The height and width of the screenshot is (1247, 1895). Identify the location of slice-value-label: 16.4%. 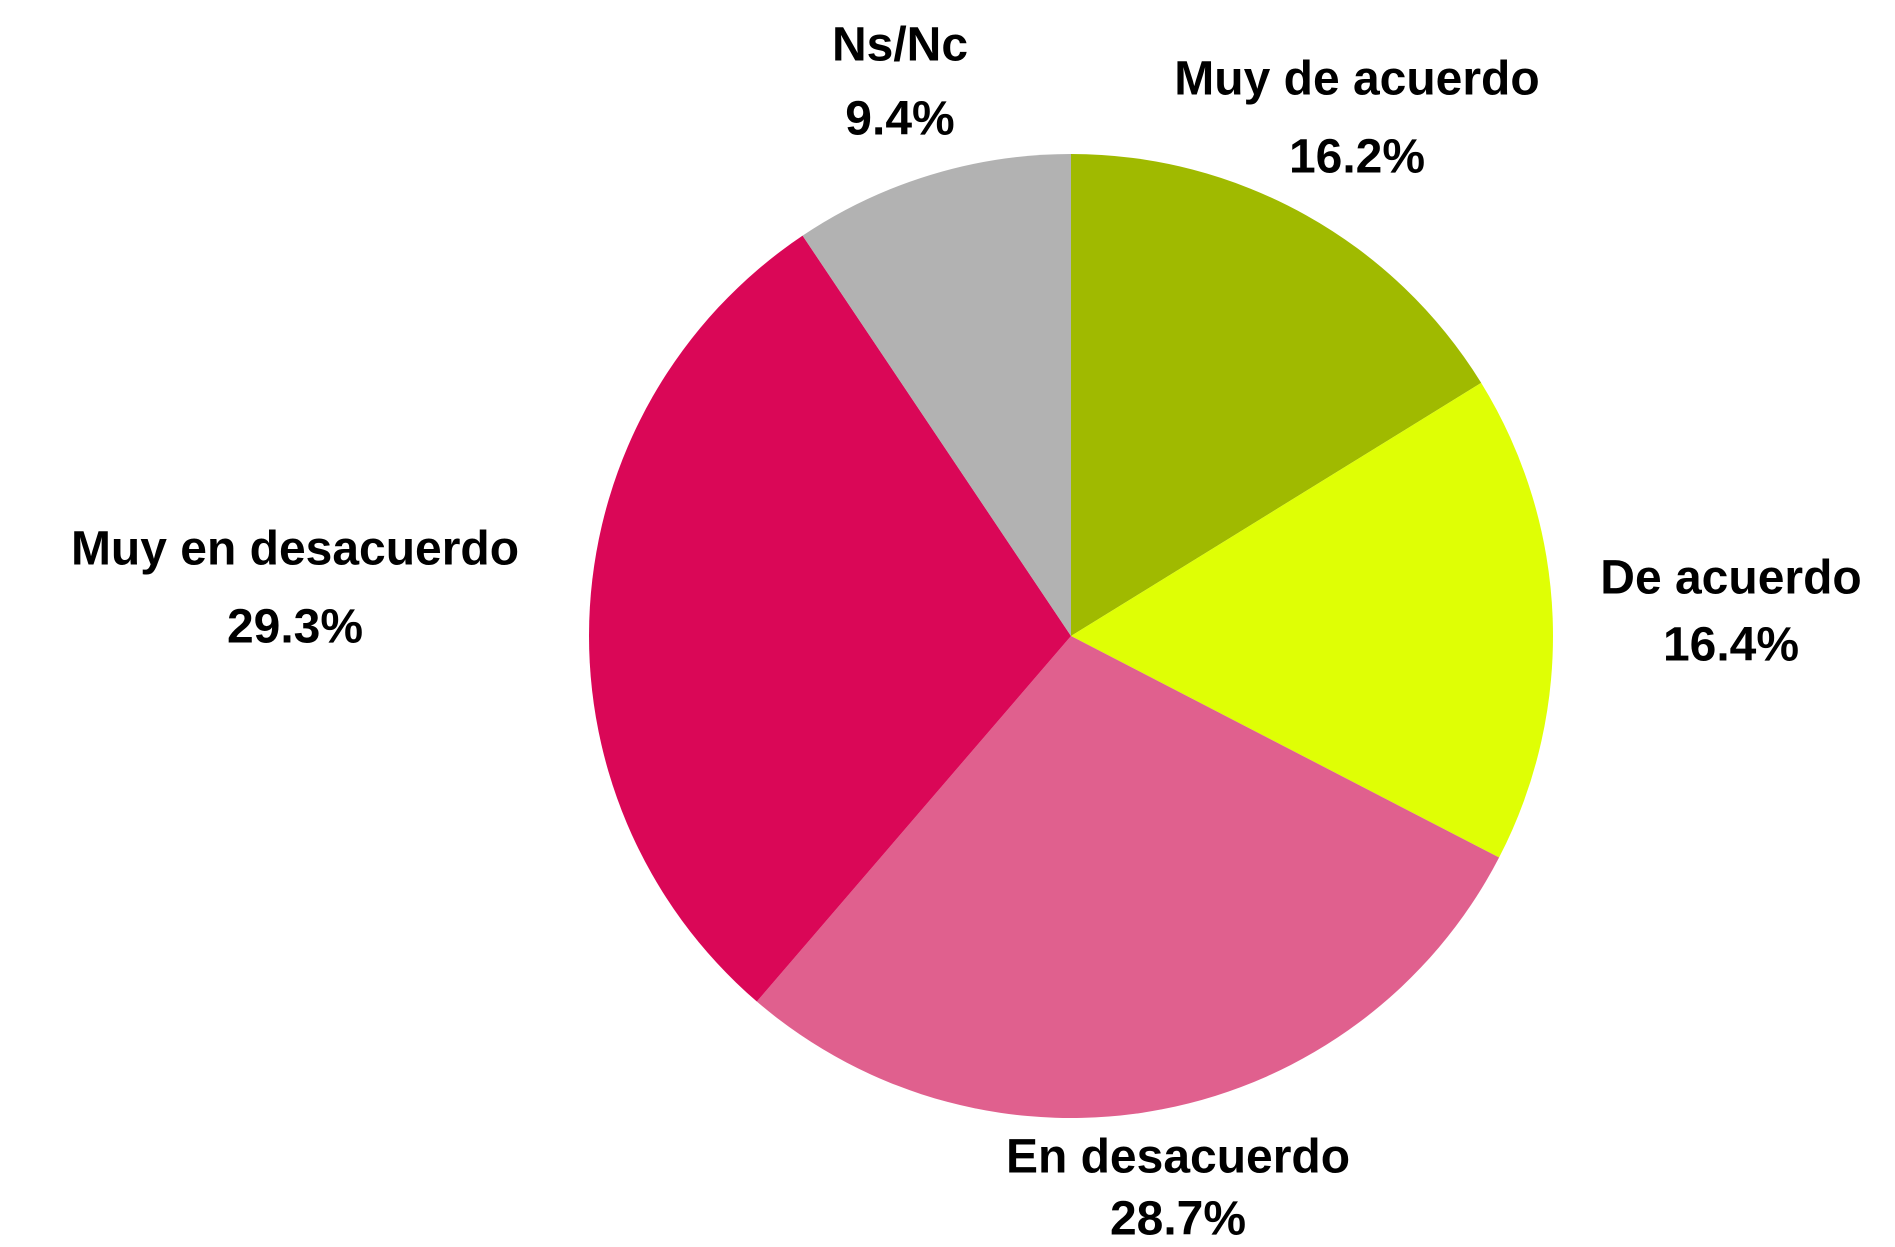
(1731, 645).